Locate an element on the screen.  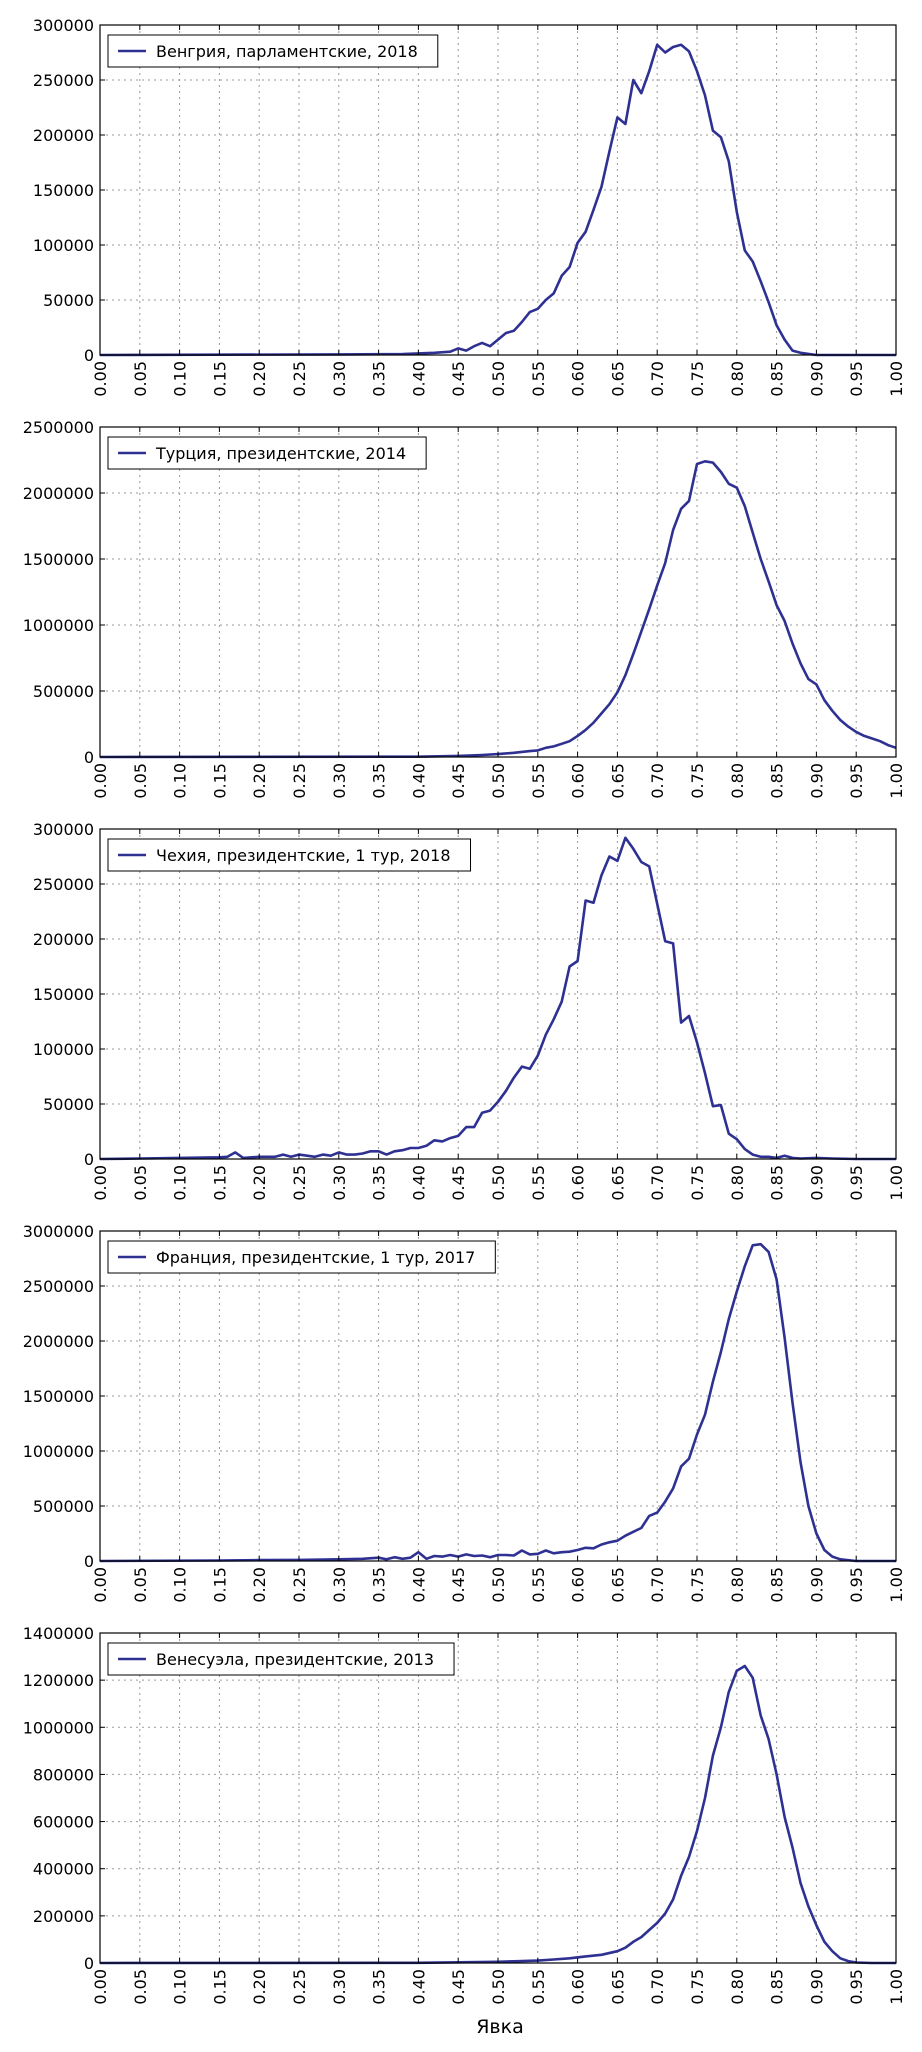
chart-3-xtick-label-17: 0.85 is located at coordinates (777, 1183).